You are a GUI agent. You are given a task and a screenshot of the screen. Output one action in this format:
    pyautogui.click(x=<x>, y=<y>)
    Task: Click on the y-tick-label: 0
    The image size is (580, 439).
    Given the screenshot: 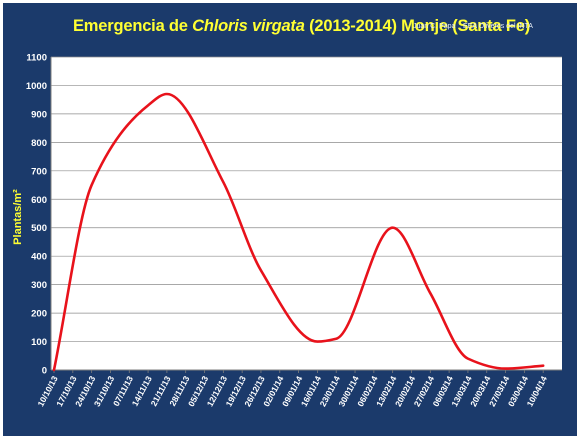 What is the action you would take?
    pyautogui.click(x=44, y=371)
    